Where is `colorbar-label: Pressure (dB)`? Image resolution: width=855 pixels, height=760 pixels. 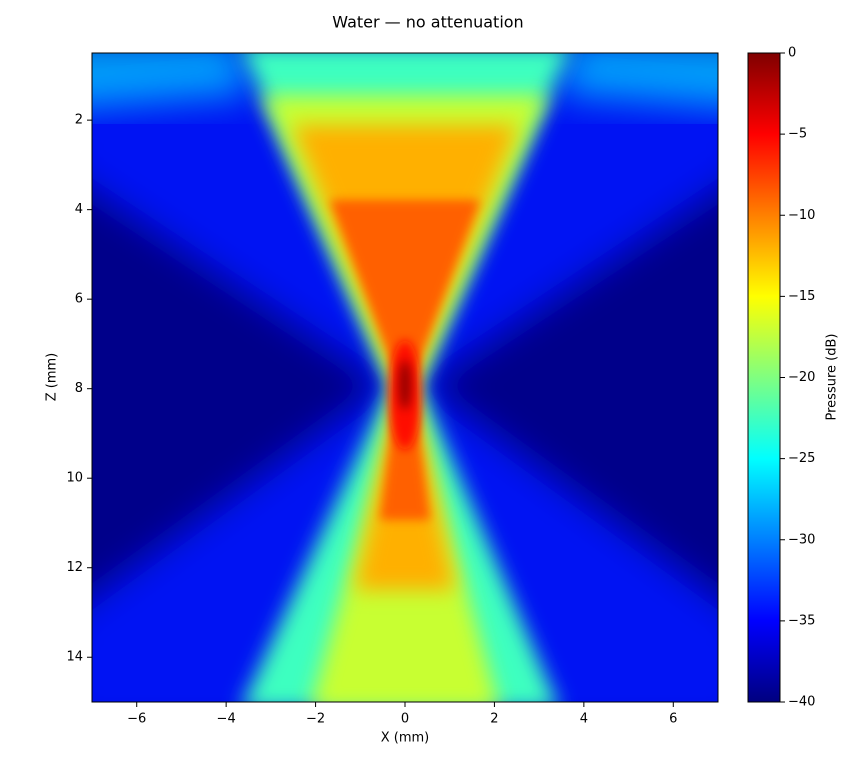 colorbar-label: Pressure (dB) is located at coordinates (832, 377).